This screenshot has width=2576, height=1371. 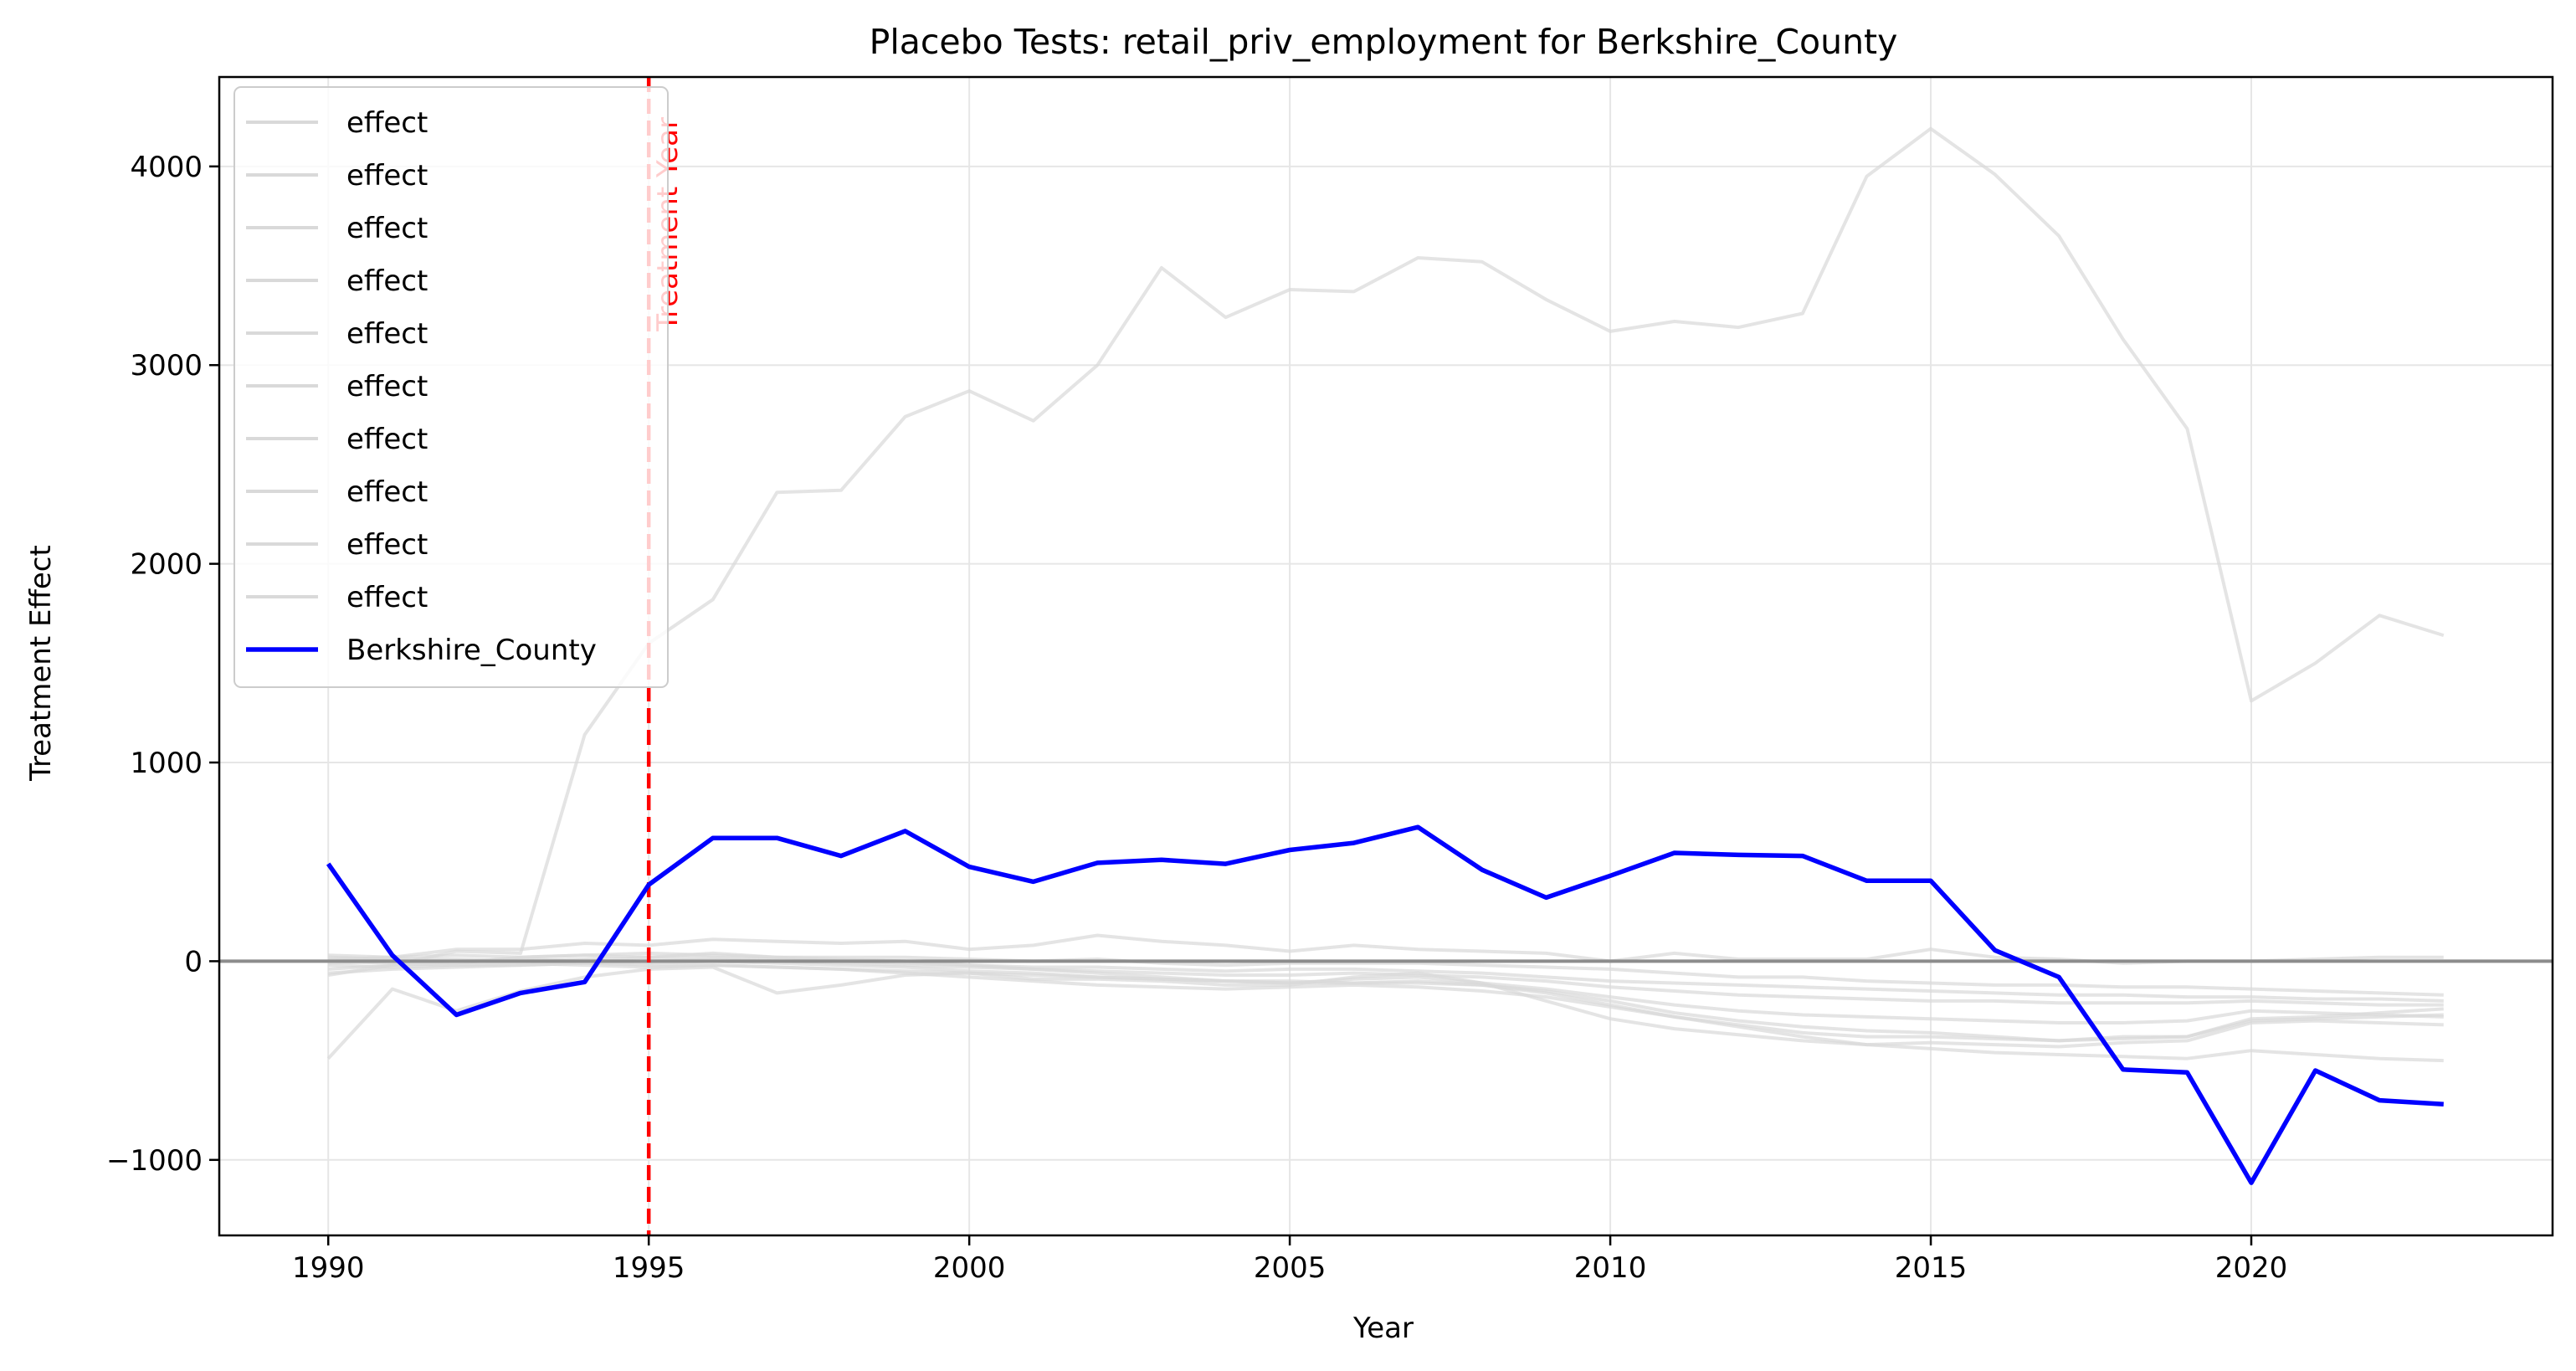 I want to click on legend-box, so click(x=451, y=387).